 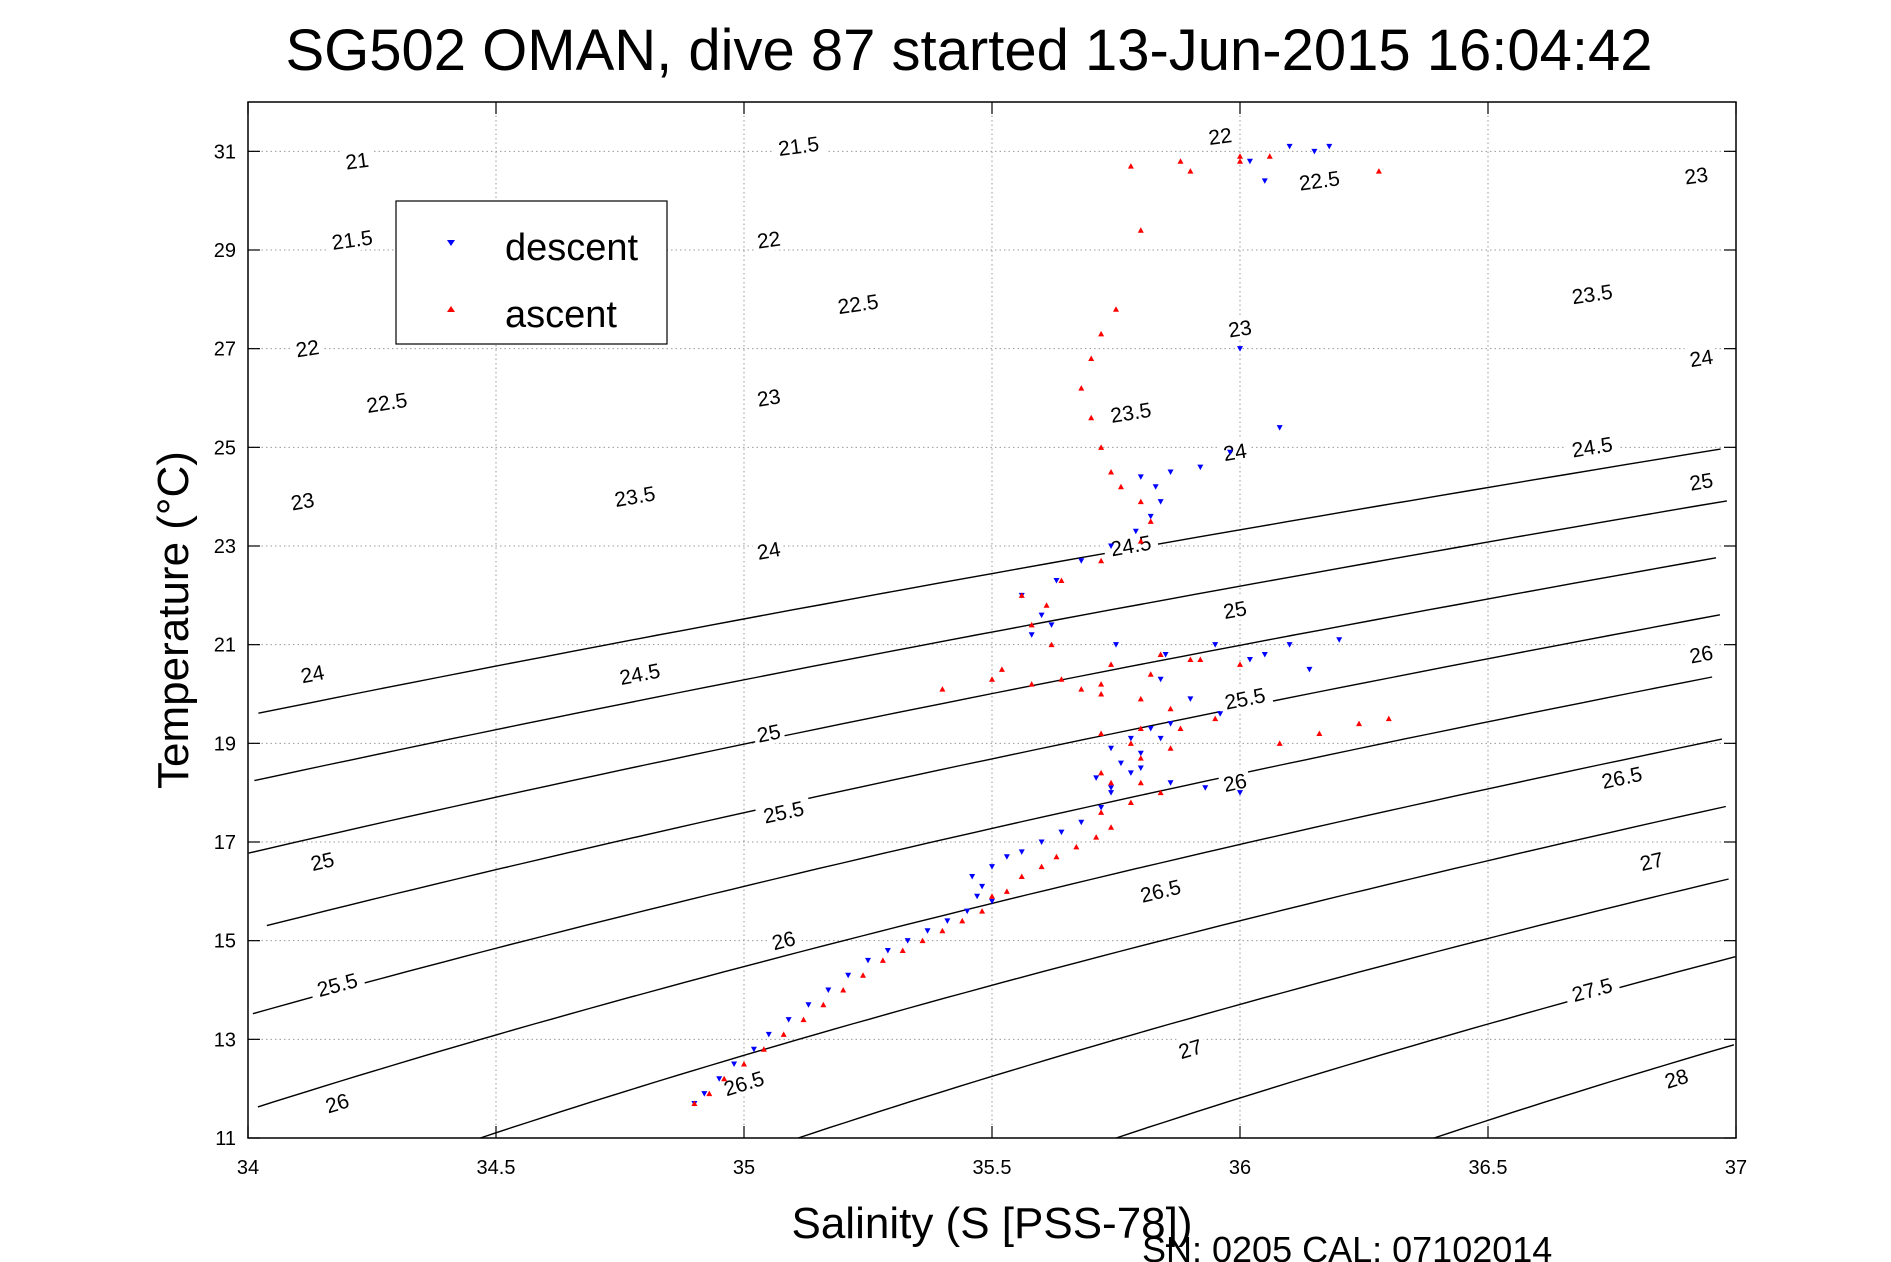 I want to click on legend-box, so click(x=531, y=272).